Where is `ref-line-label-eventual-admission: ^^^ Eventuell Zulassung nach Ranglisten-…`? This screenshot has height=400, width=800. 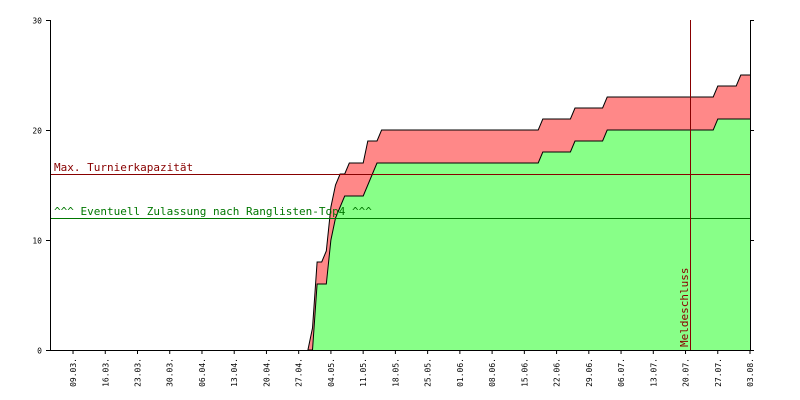 ref-line-label-eventual-admission: ^^^ Eventuell Zulassung nach Ranglisten-… is located at coordinates (213, 211).